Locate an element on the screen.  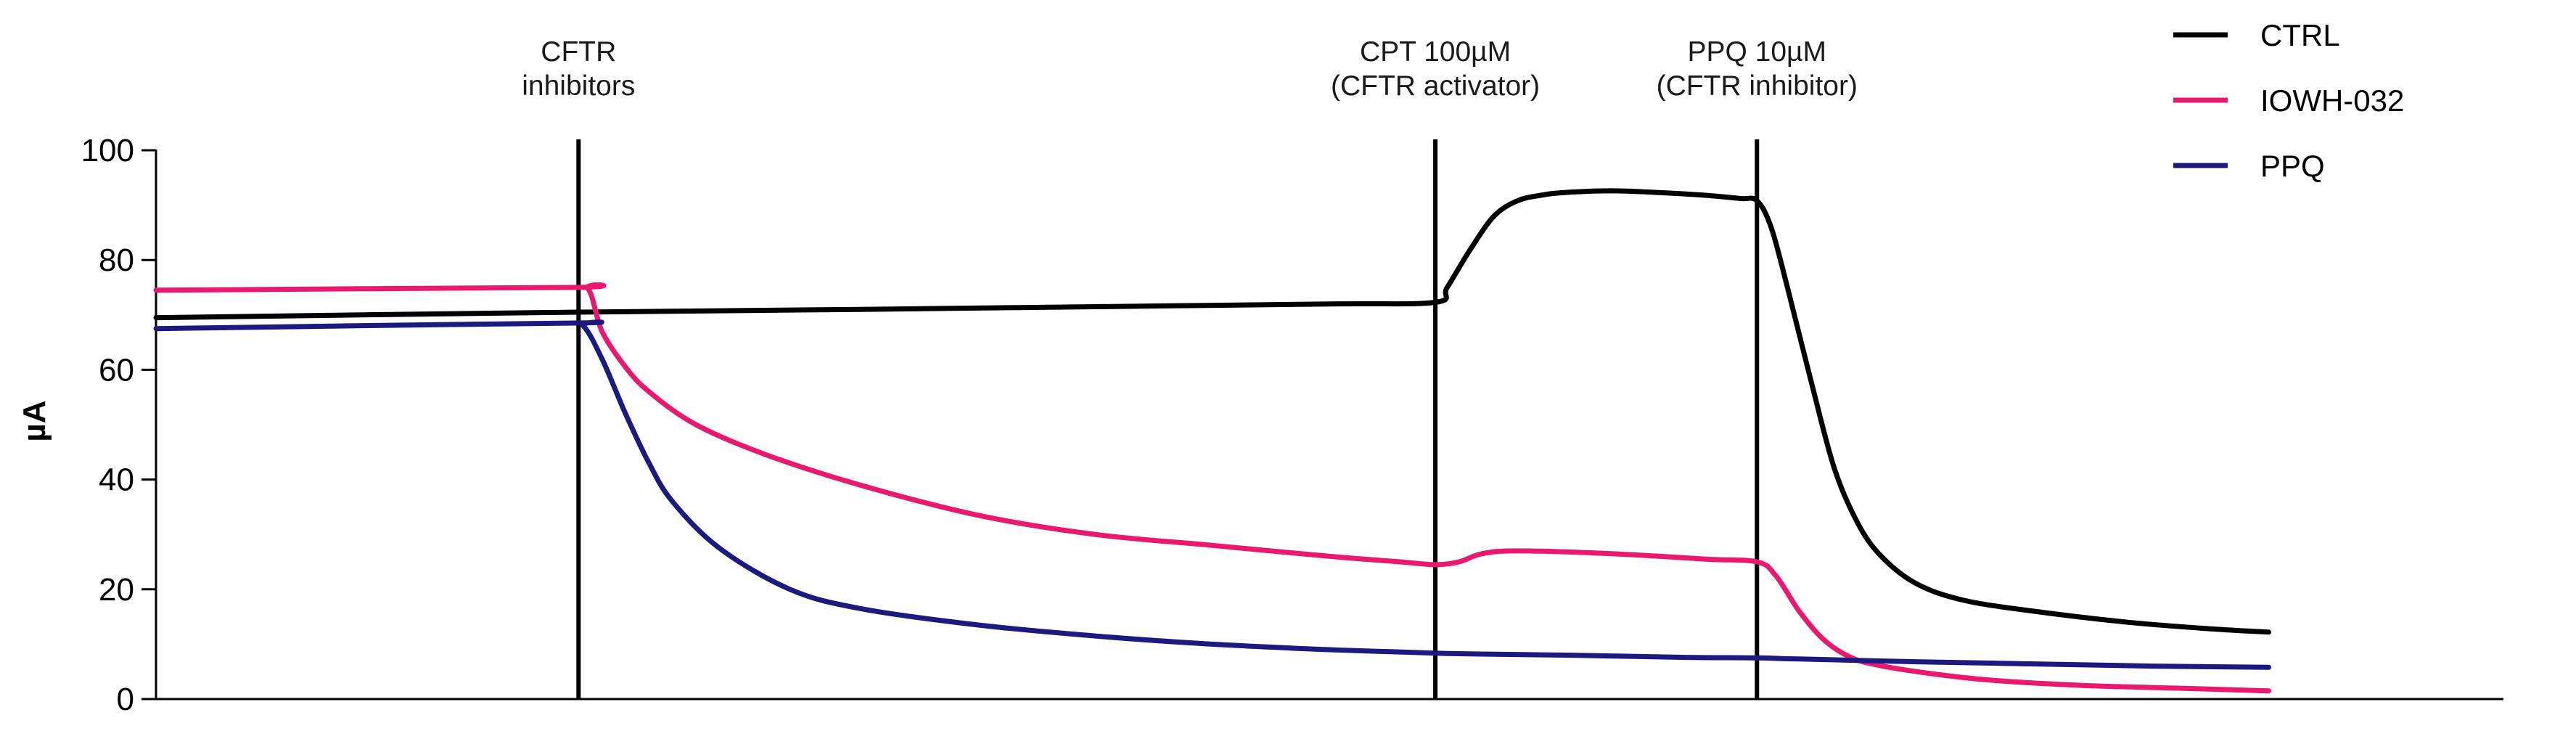
event-annotation: (CFTR inhibitor) is located at coordinates (1757, 86).